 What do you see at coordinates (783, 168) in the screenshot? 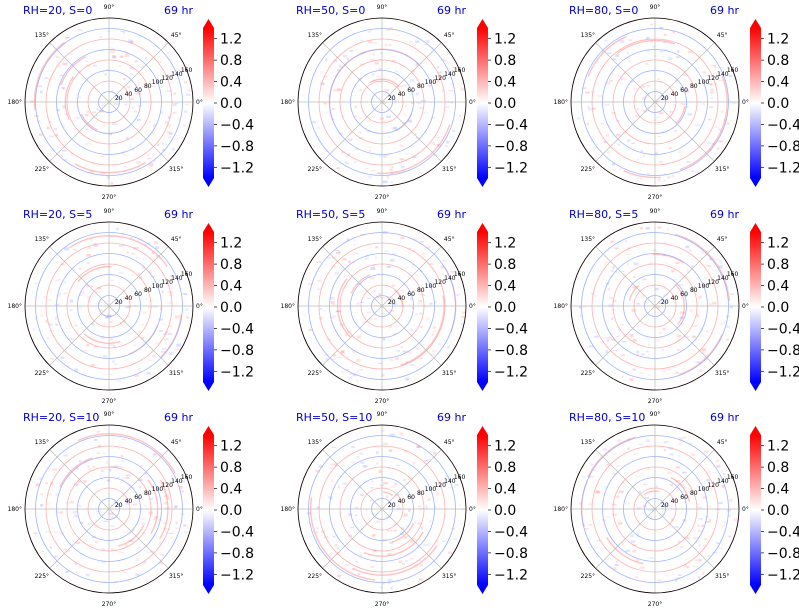
I see `colorbar-tick-label: −1.2` at bounding box center [783, 168].